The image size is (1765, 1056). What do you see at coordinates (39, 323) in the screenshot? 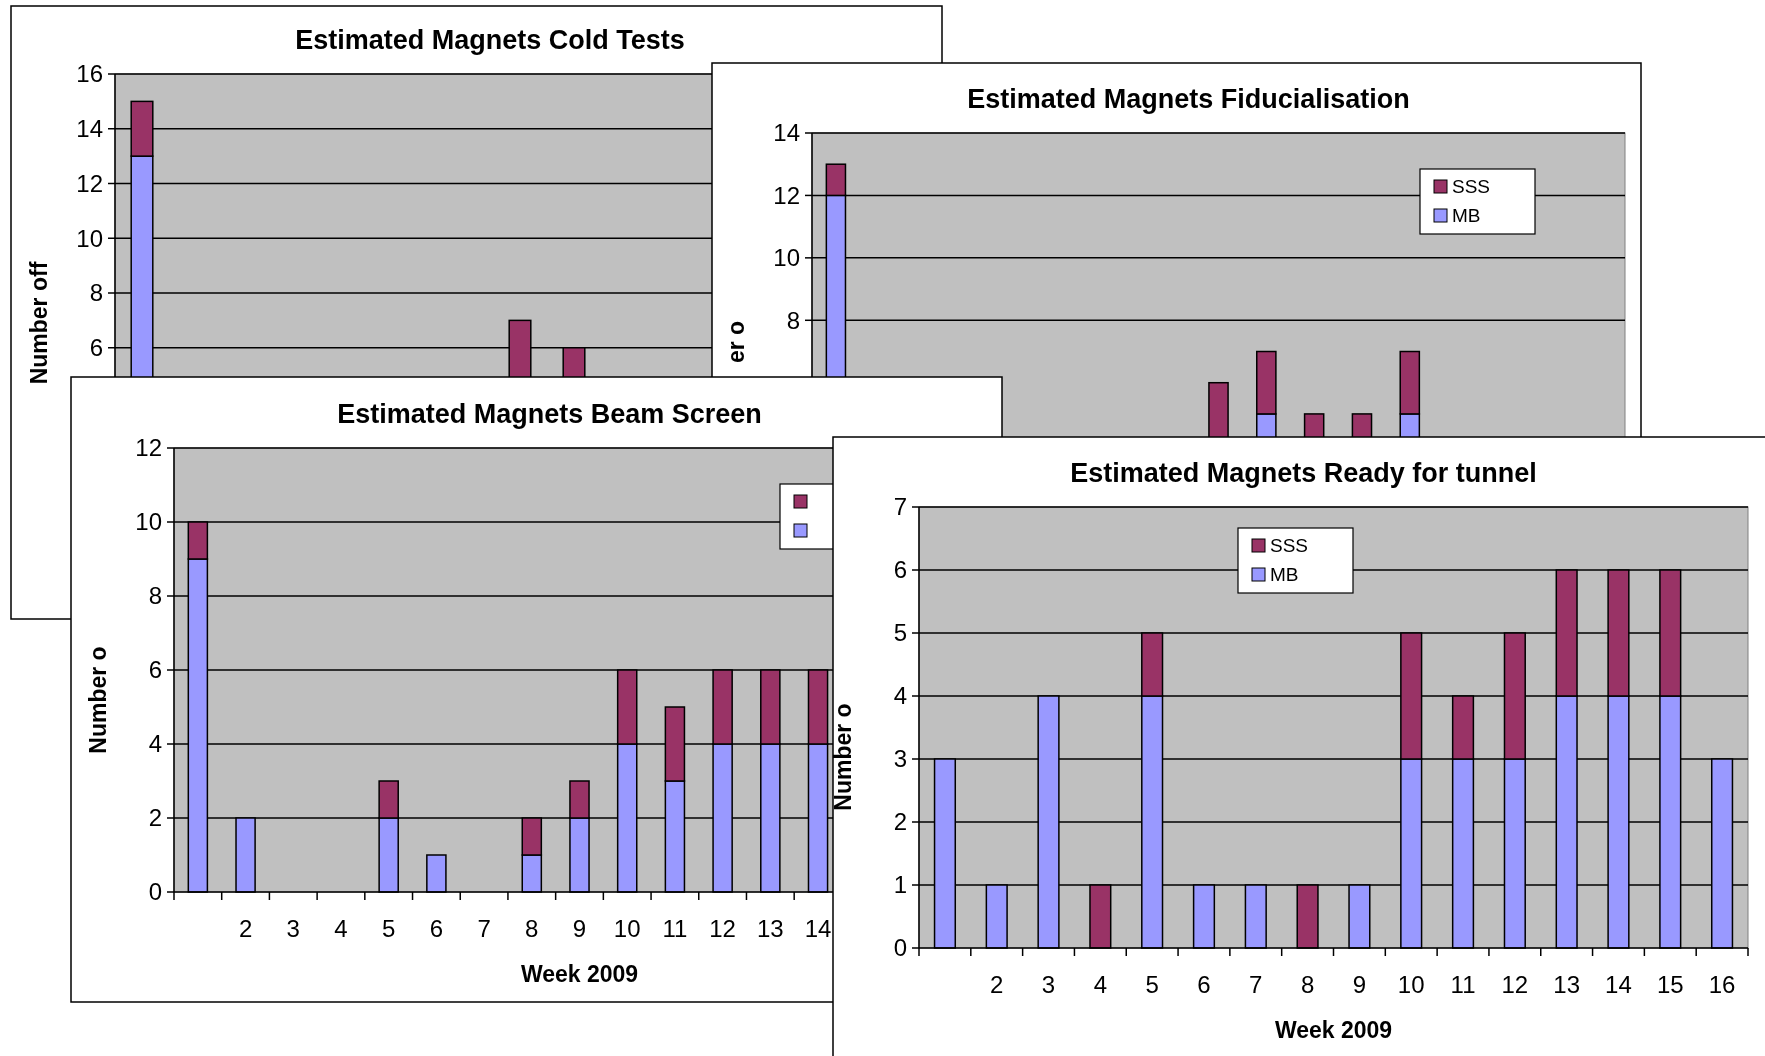
I see `y-axis-title: Number off` at bounding box center [39, 323].